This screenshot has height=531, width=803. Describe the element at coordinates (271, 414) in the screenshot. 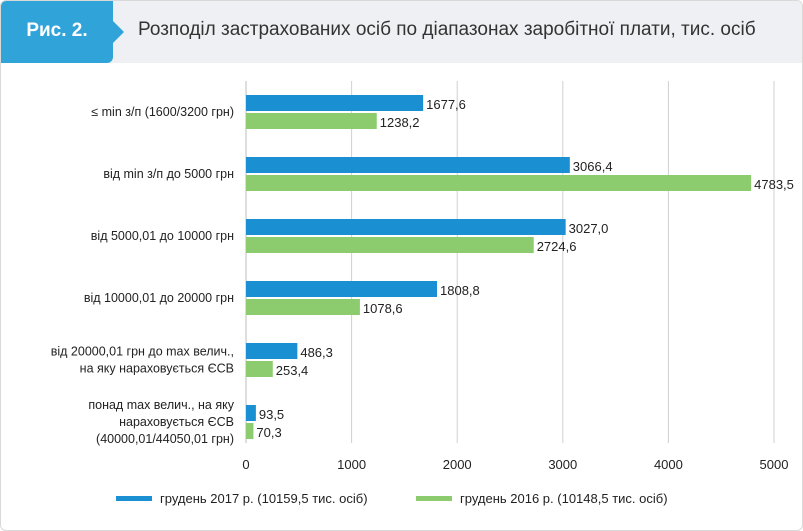

I see `data-label: 93,5` at that location.